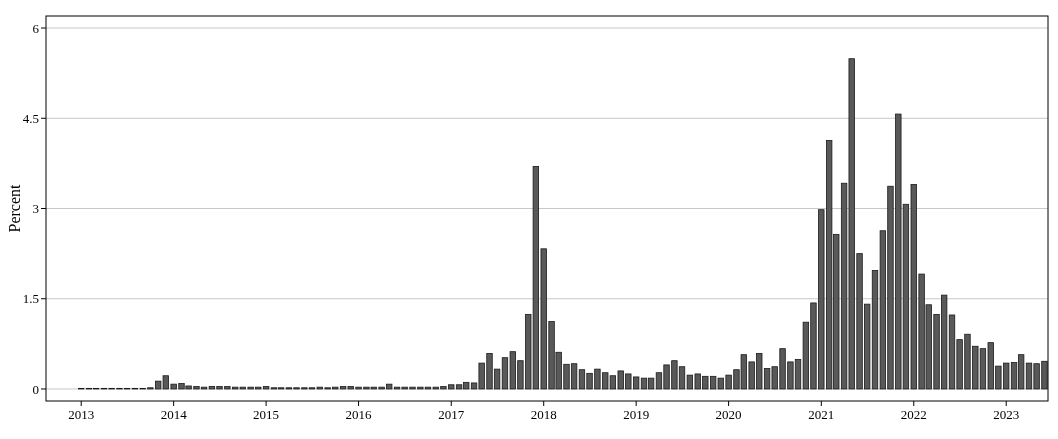 The image size is (1058, 439). What do you see at coordinates (30, 118) in the screenshot?
I see `y-tick-label: 4.5` at bounding box center [30, 118].